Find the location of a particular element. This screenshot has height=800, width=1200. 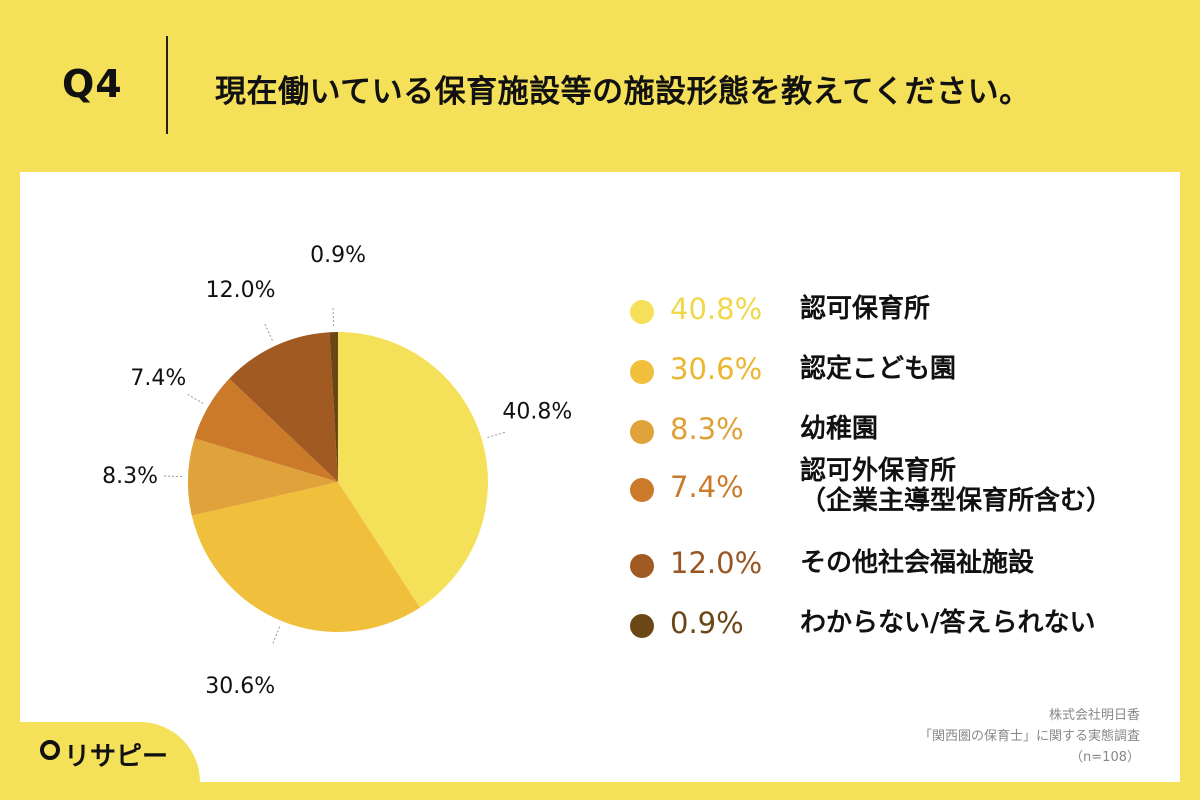

legend-label-line: わからない/答えられない is located at coordinates (948, 623).